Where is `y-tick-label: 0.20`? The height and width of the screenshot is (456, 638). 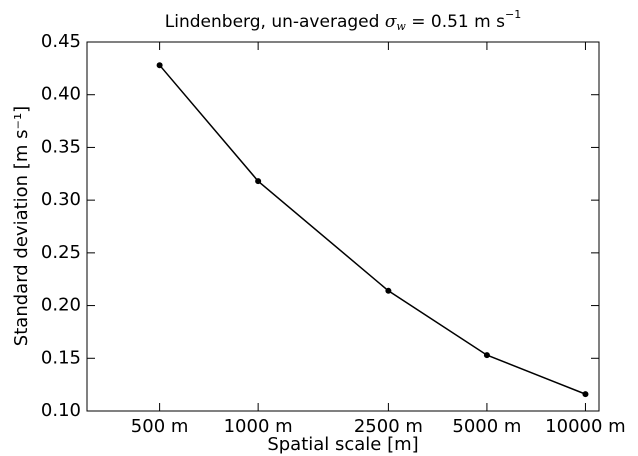
y-tick-label: 0.20 is located at coordinates (61, 305).